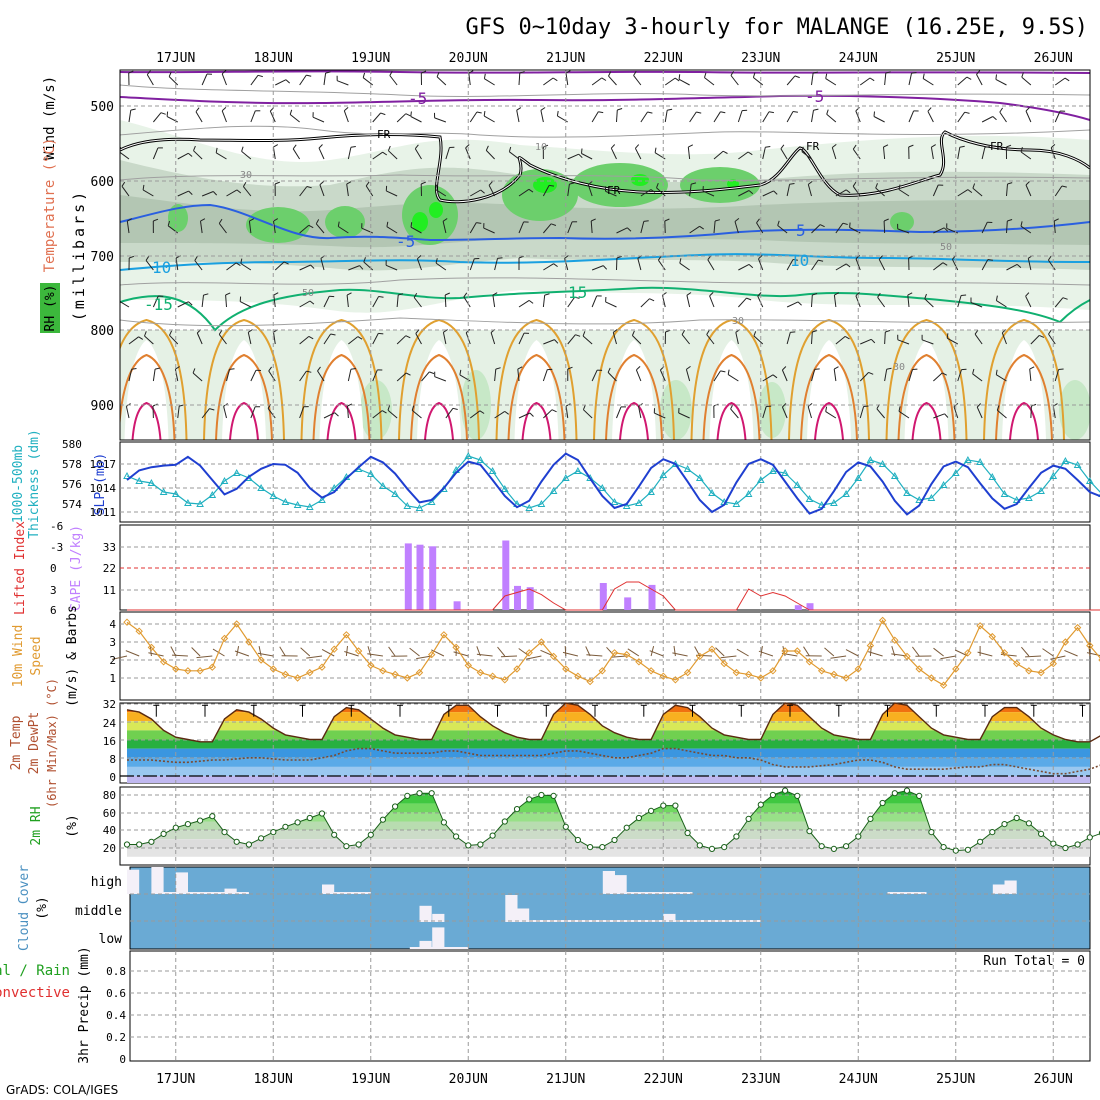  I want to click on rh-tick: 80, so click(109, 795).